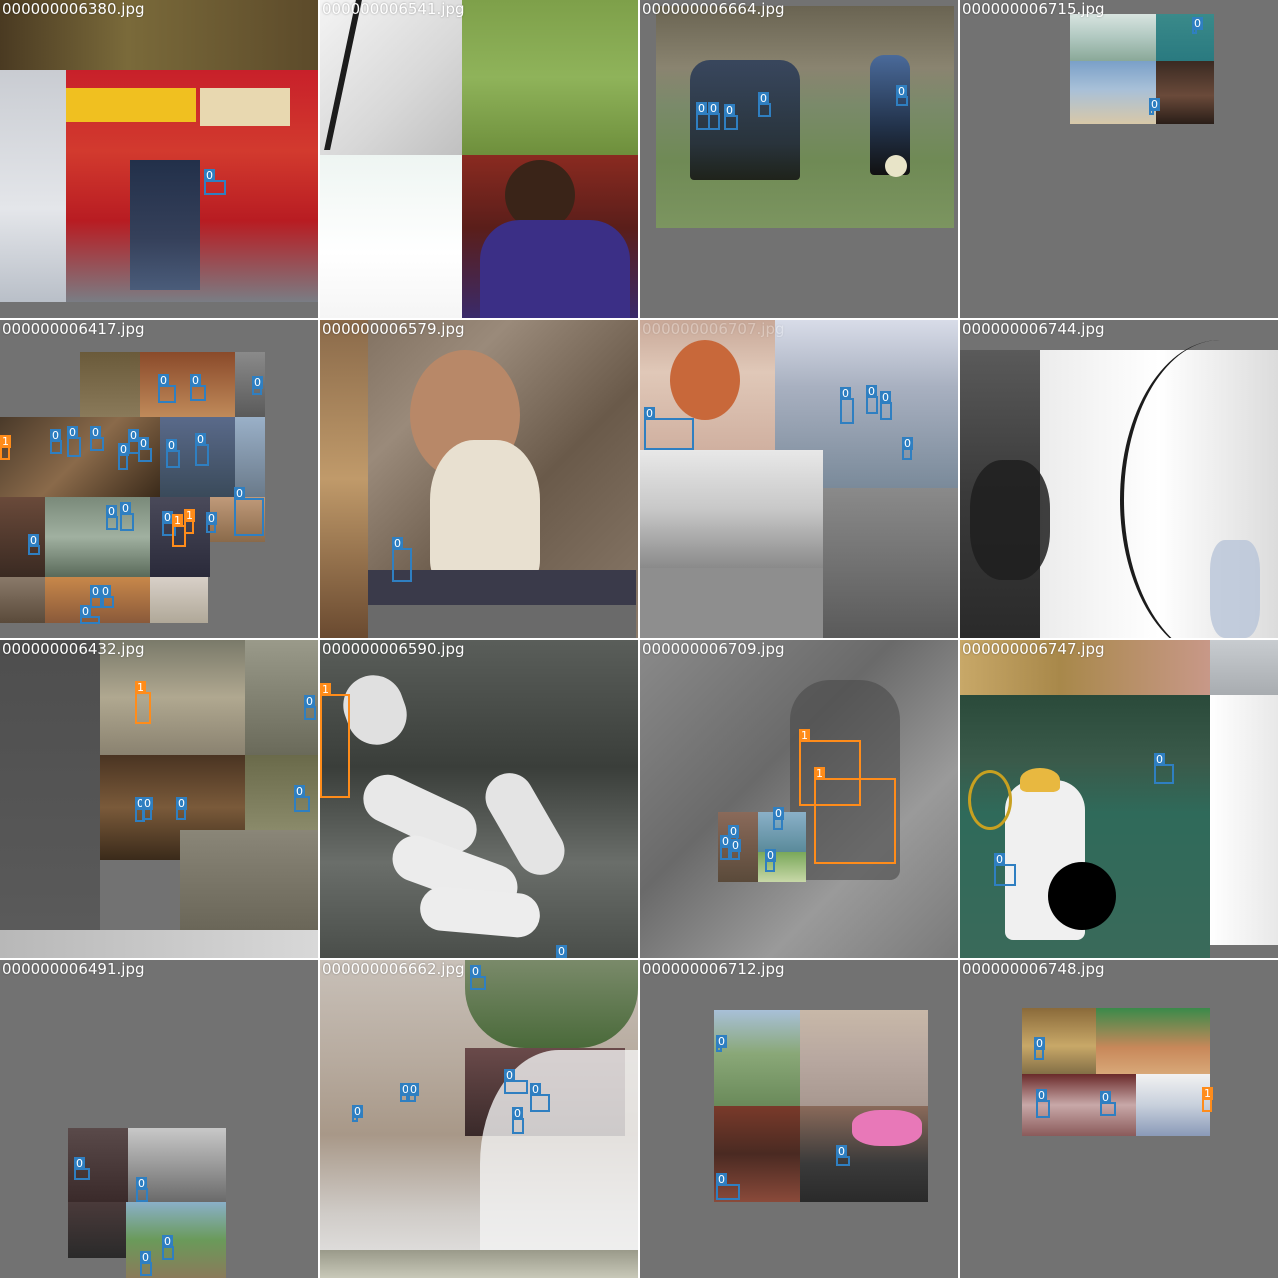  What do you see at coordinates (1119, 1119) in the screenshot?
I see `image-tile: 0 0 0 1 000000006748.jpg` at bounding box center [1119, 1119].